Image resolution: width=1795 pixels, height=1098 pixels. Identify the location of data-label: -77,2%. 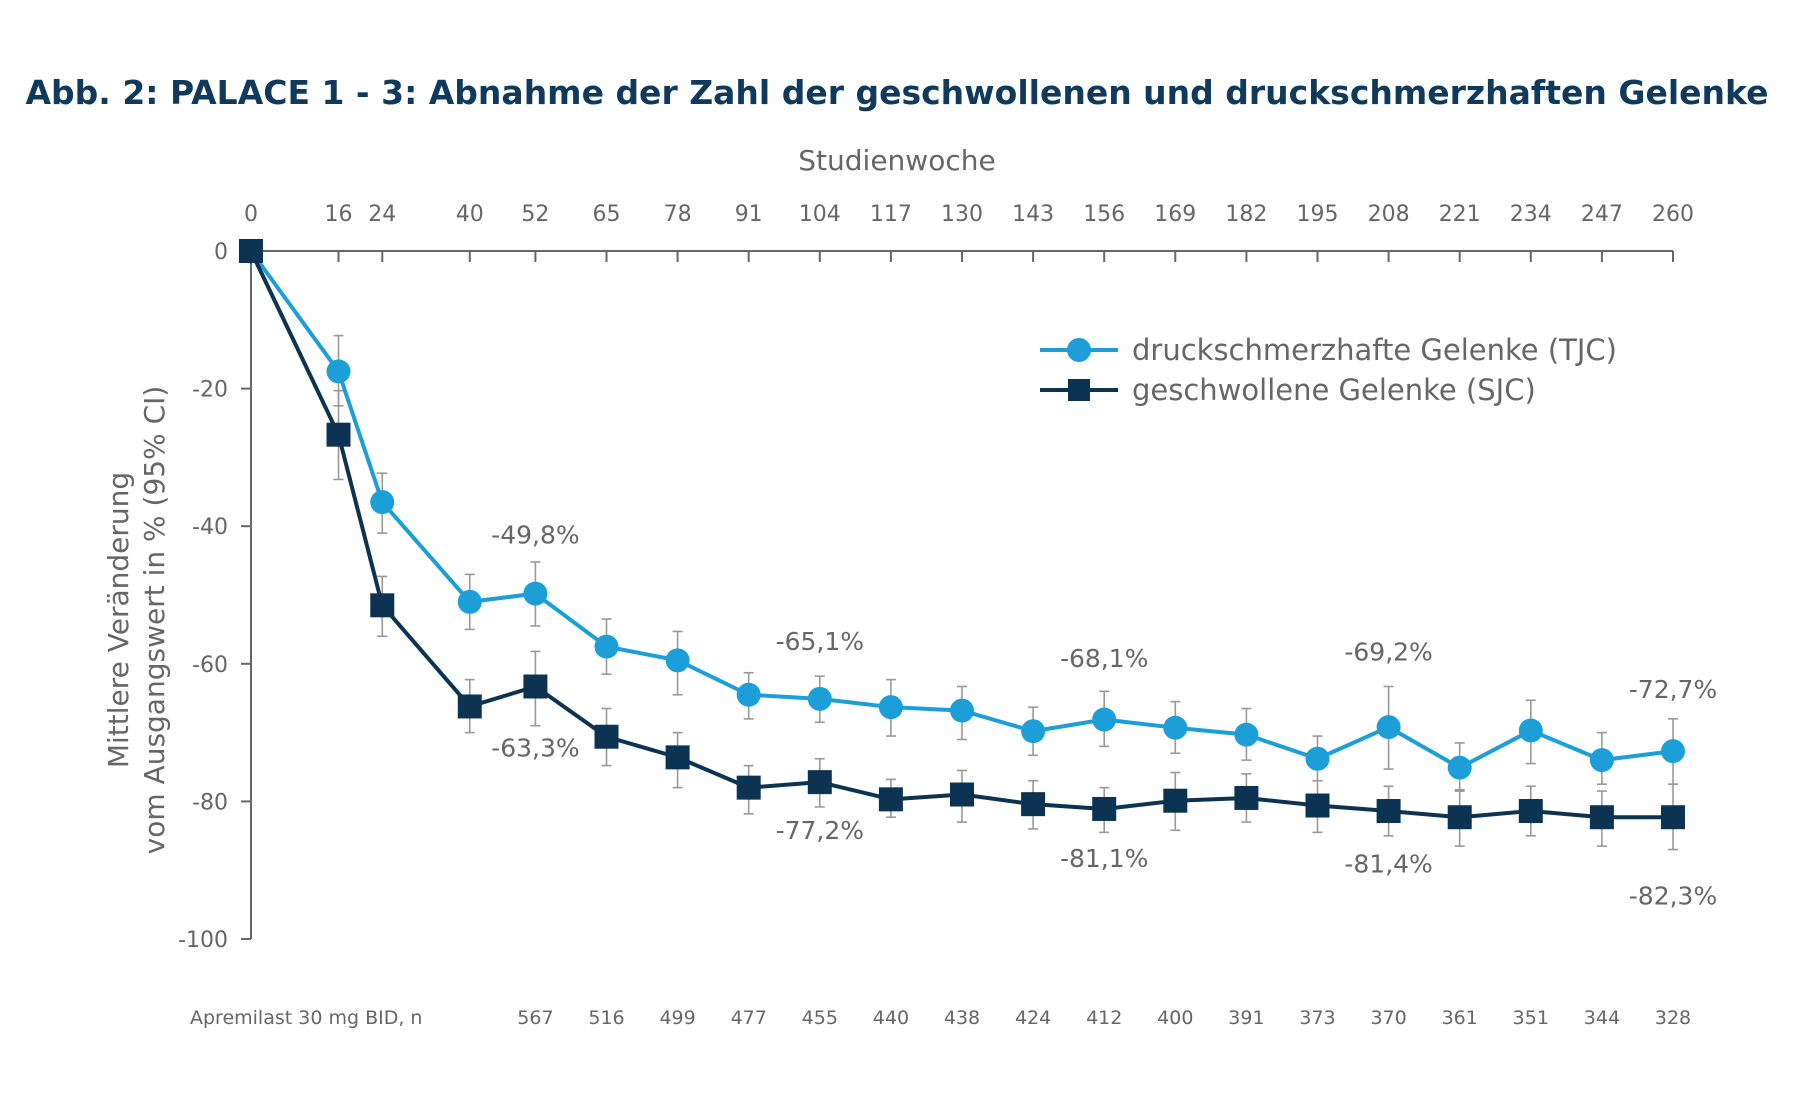
(820, 830).